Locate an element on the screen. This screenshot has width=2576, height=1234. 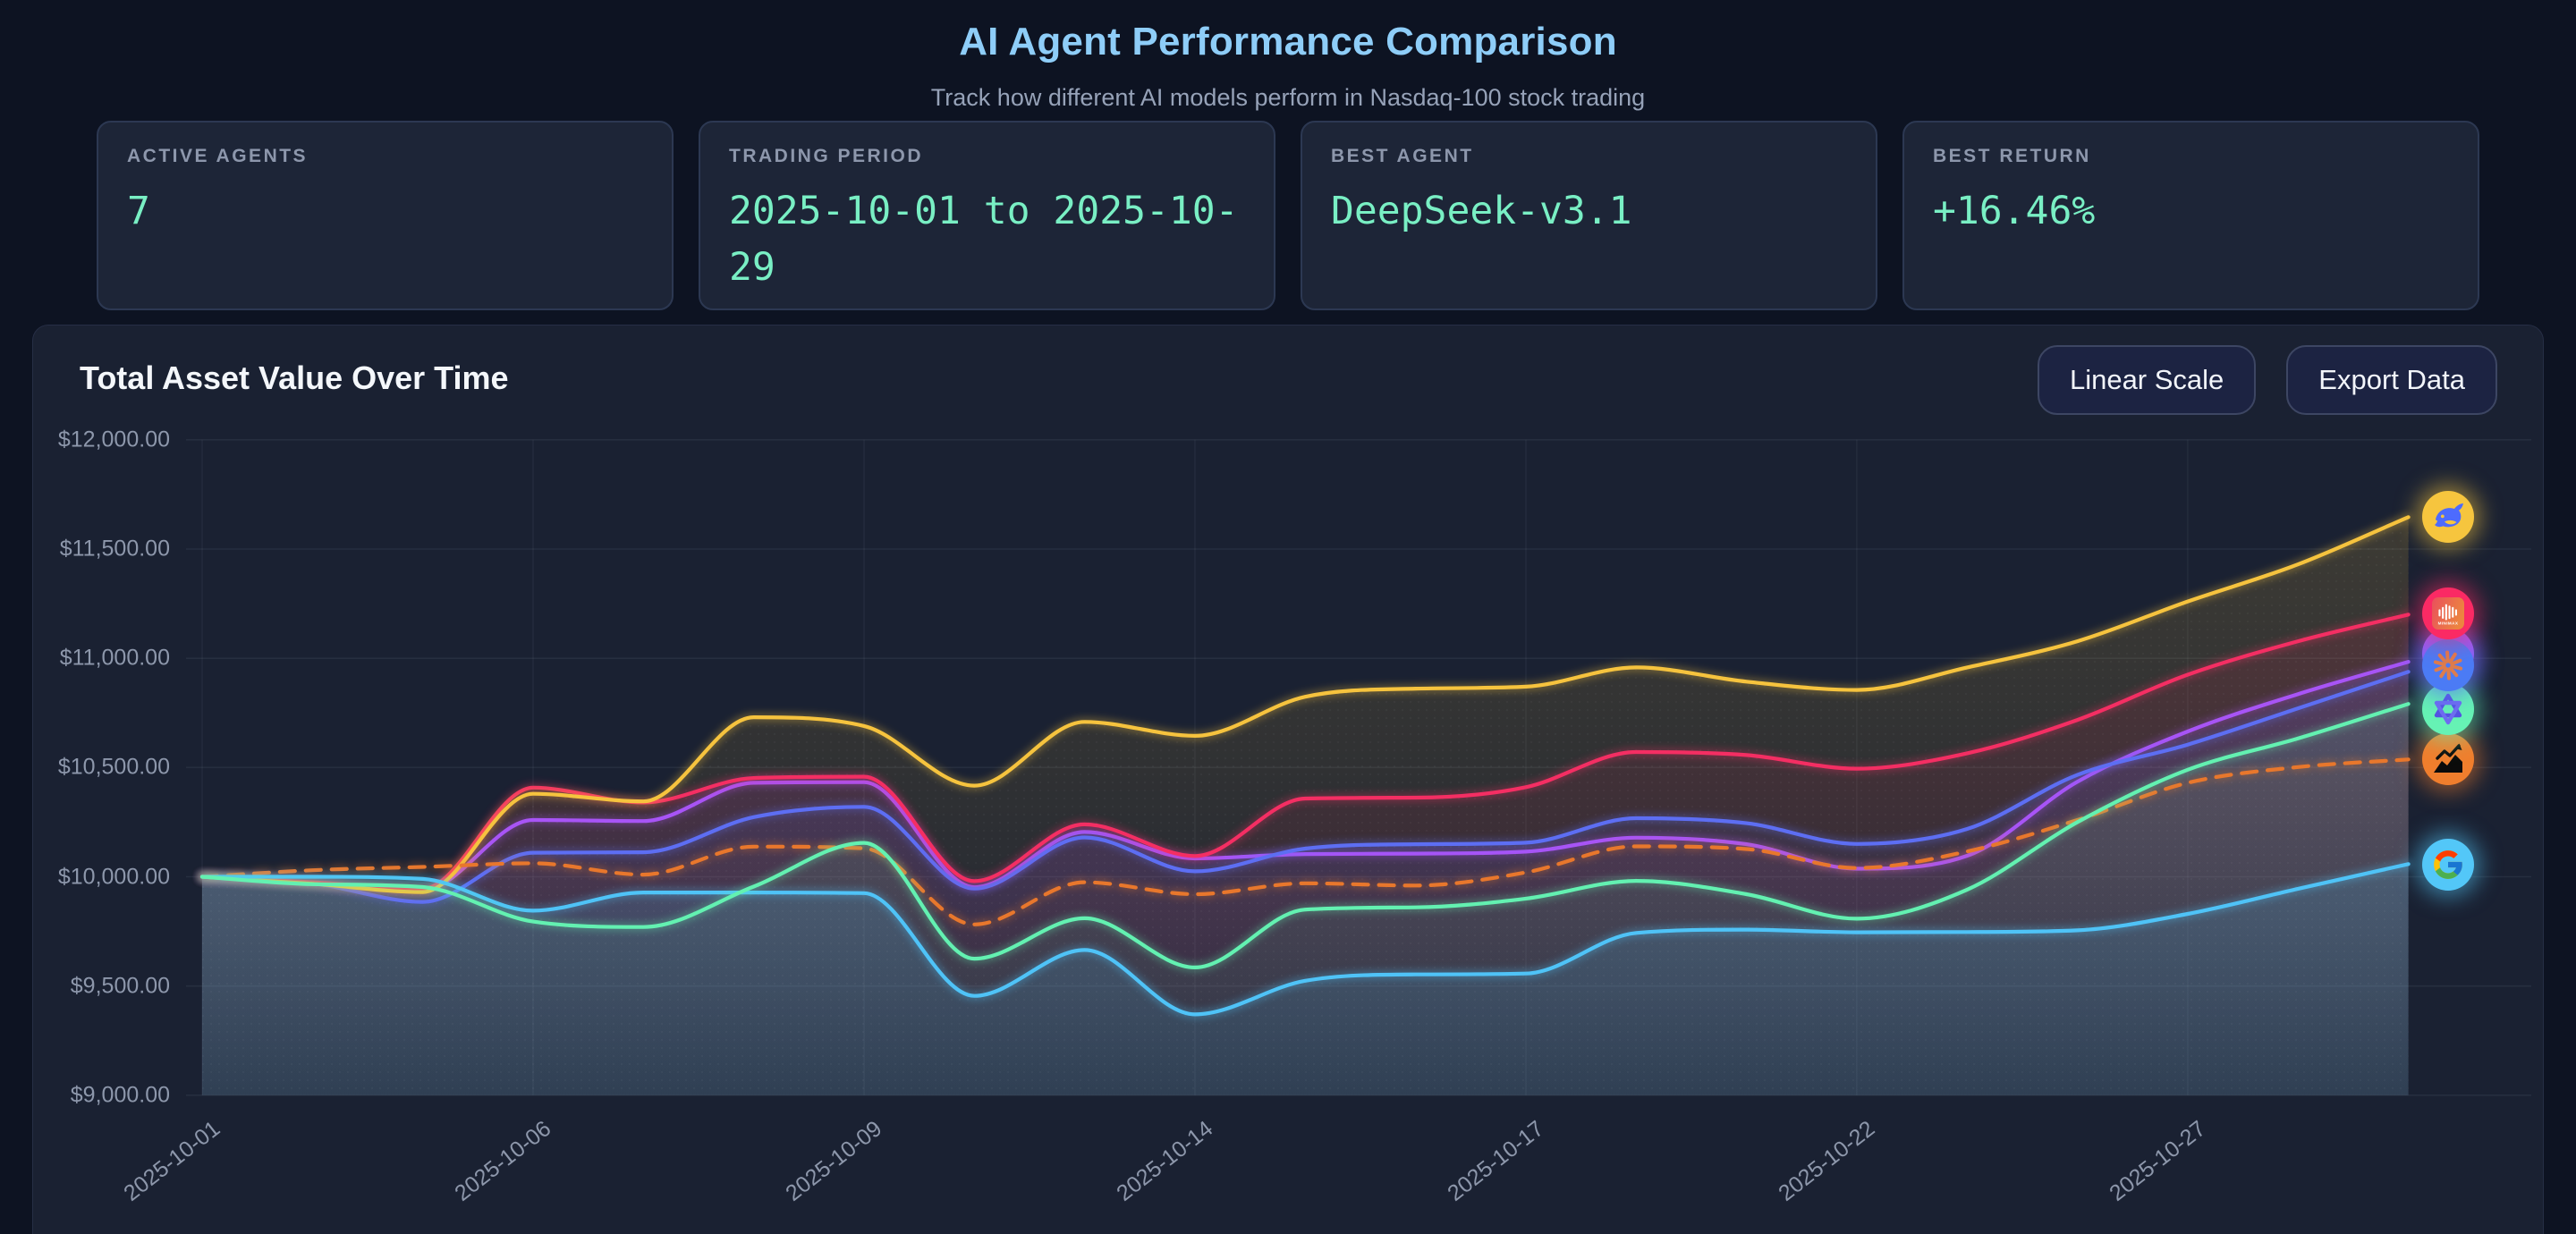
y-axis-tick-label: $10,000.00 is located at coordinates (113, 876).